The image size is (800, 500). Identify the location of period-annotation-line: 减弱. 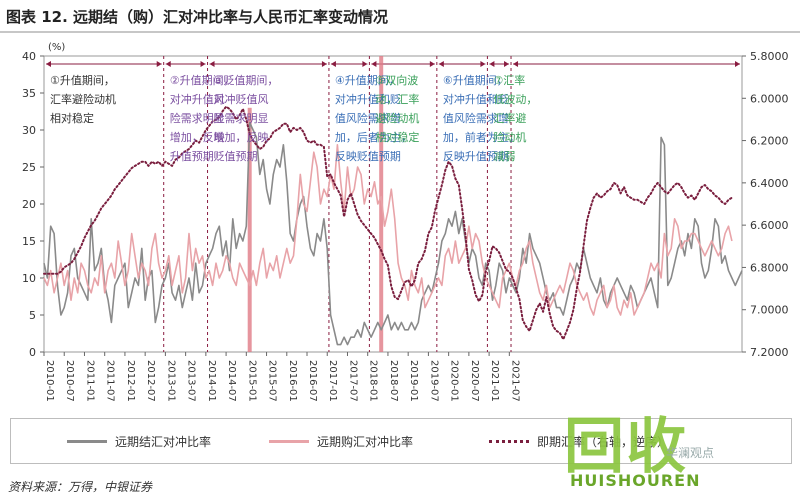
(504, 156).